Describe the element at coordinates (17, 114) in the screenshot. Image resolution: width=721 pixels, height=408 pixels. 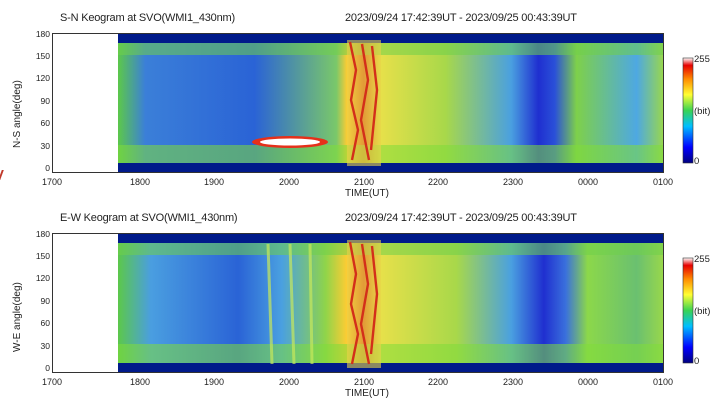
I see `y-axis-label-sn: N-S angle(deg)` at that location.